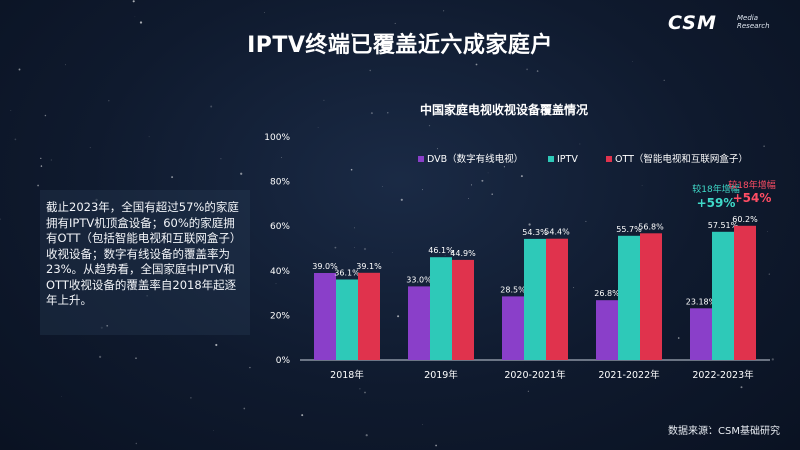 The image size is (800, 450). What do you see at coordinates (419, 279) in the screenshot?
I see `data-label: 33.0%` at bounding box center [419, 279].